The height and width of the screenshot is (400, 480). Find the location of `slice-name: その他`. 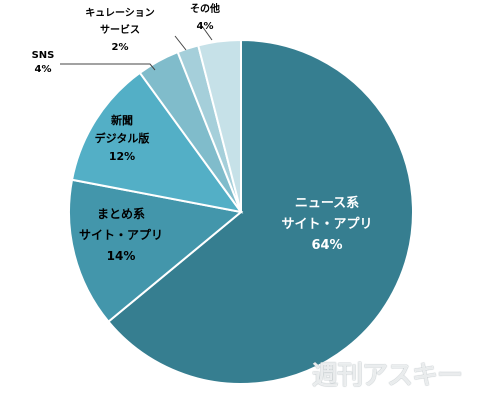

slice-name: その他 is located at coordinates (205, 8).